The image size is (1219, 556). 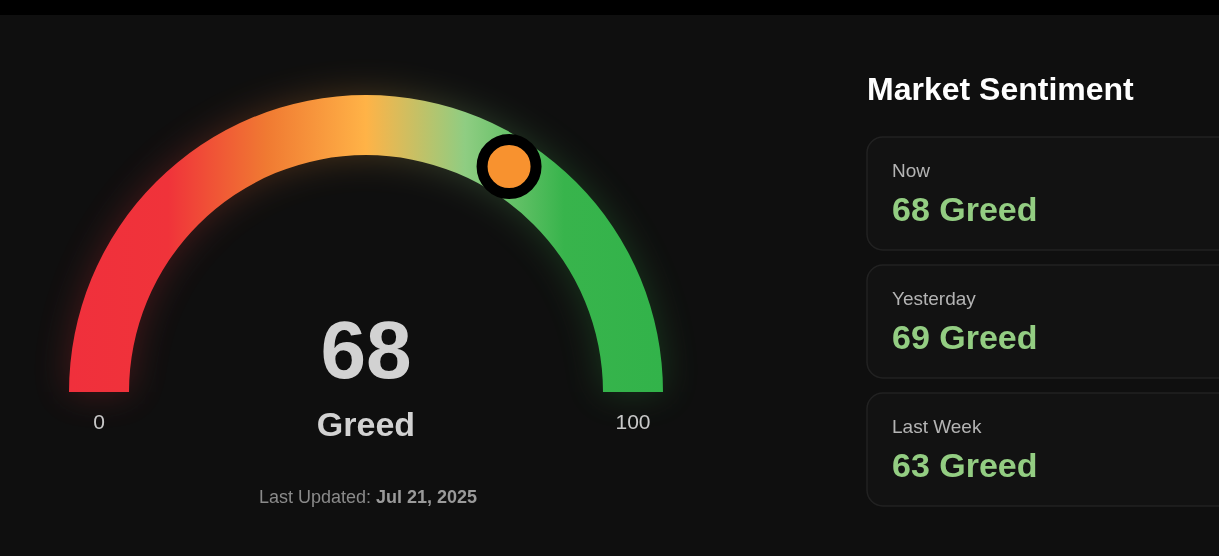 I want to click on text: Last Week, so click(x=937, y=426).